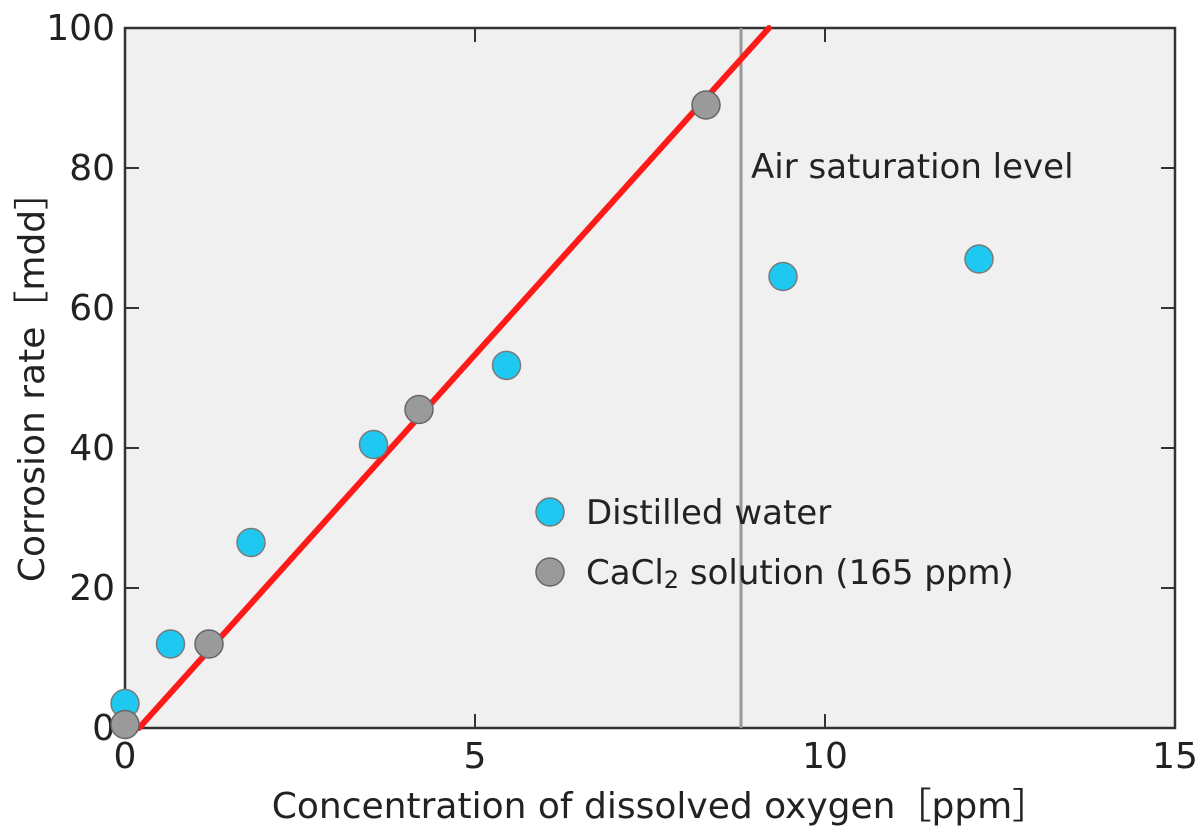  What do you see at coordinates (660, 806) in the screenshot?
I see `x-axis-title: Concentration of dissolved oxygen［ppm］` at bounding box center [660, 806].